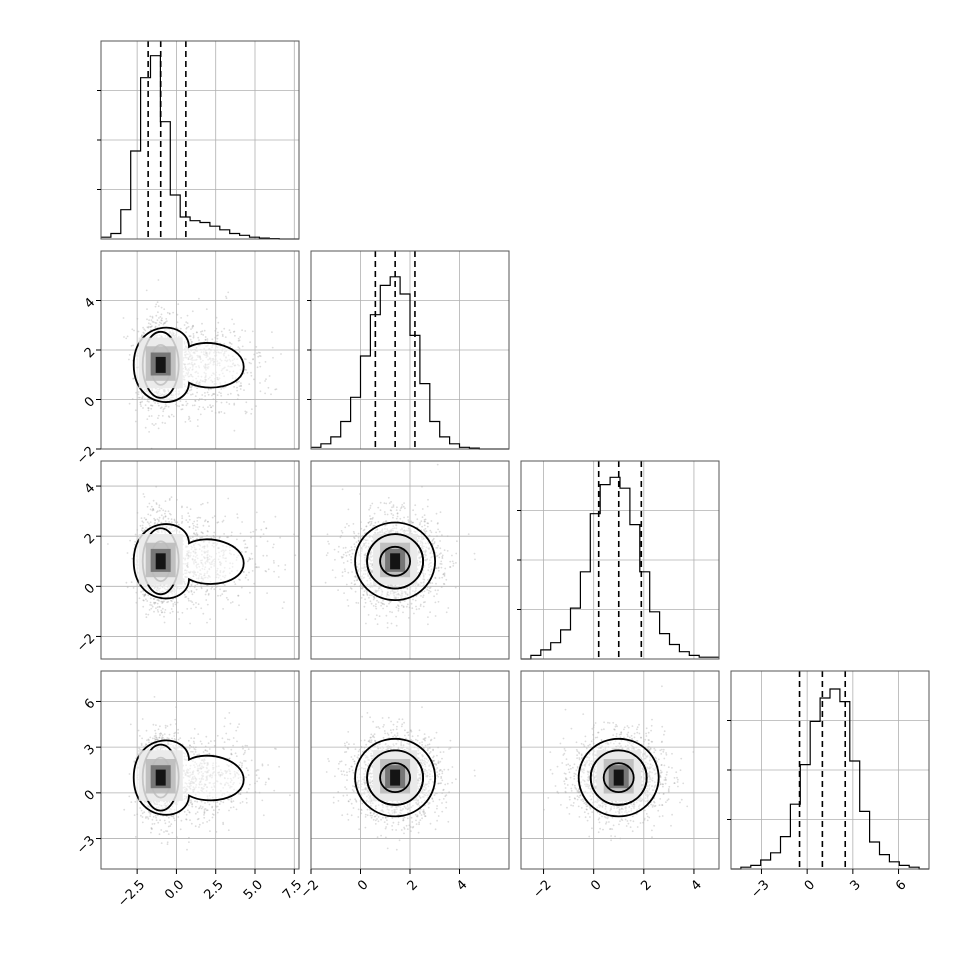  What do you see at coordinates (413, 885) in the screenshot?
I see `x-tick-label-2-3: 2` at bounding box center [413, 885].